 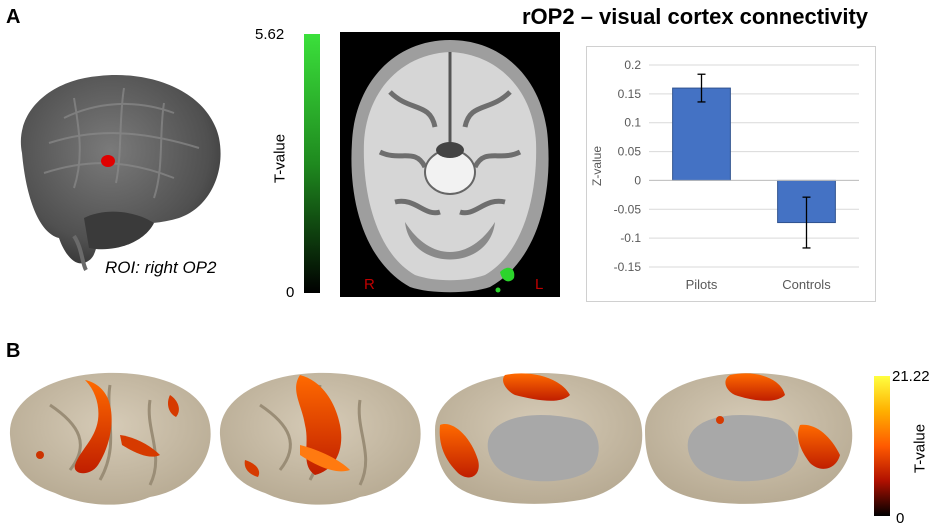 What do you see at coordinates (630, 152) in the screenshot?
I see `y-tick-label: 0.05` at bounding box center [630, 152].